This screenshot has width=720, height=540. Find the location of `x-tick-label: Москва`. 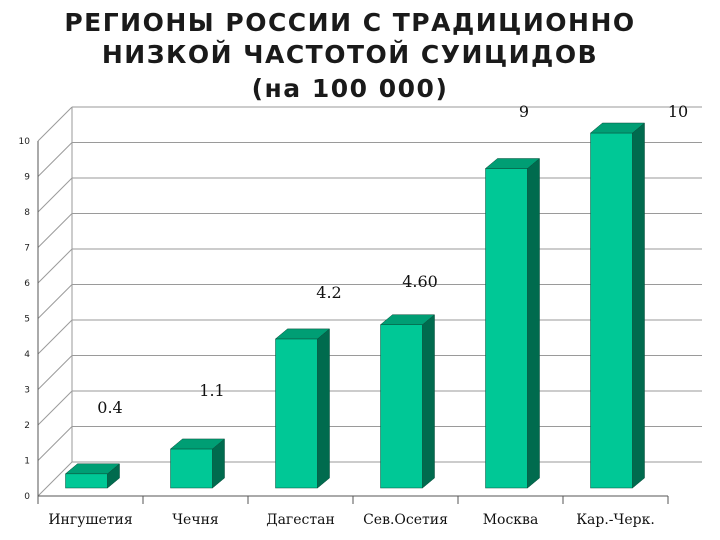

x-tick-label: Москва is located at coordinates (511, 520).